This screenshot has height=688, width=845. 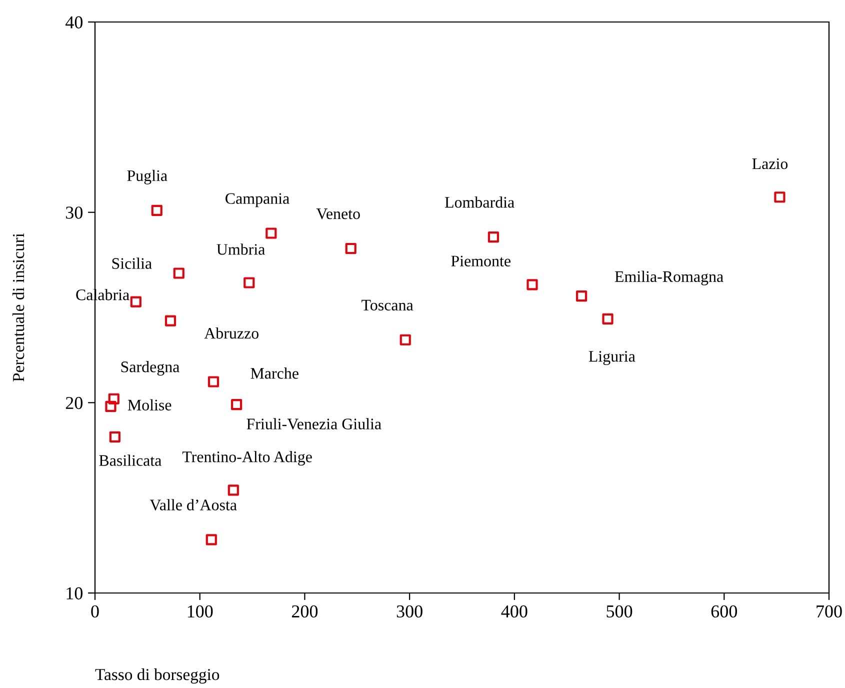 What do you see at coordinates (95, 611) in the screenshot?
I see `x-tick-label: 0` at bounding box center [95, 611].